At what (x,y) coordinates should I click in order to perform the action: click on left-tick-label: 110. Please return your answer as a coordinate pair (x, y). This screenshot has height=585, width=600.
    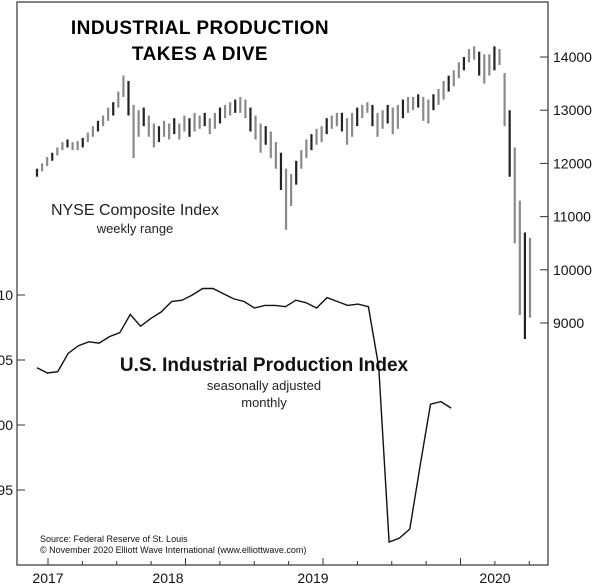
    Looking at the image, I should click on (6, 295).